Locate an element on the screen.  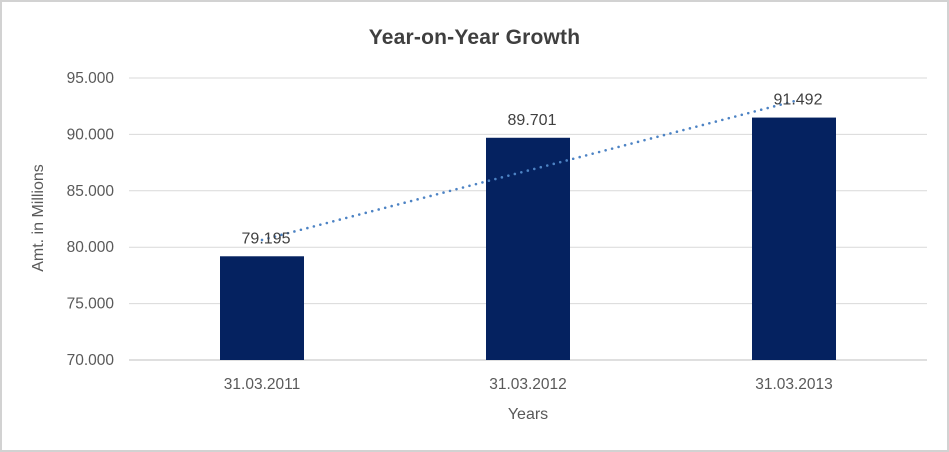
y-tick-label: 95.000 is located at coordinates (91, 78).